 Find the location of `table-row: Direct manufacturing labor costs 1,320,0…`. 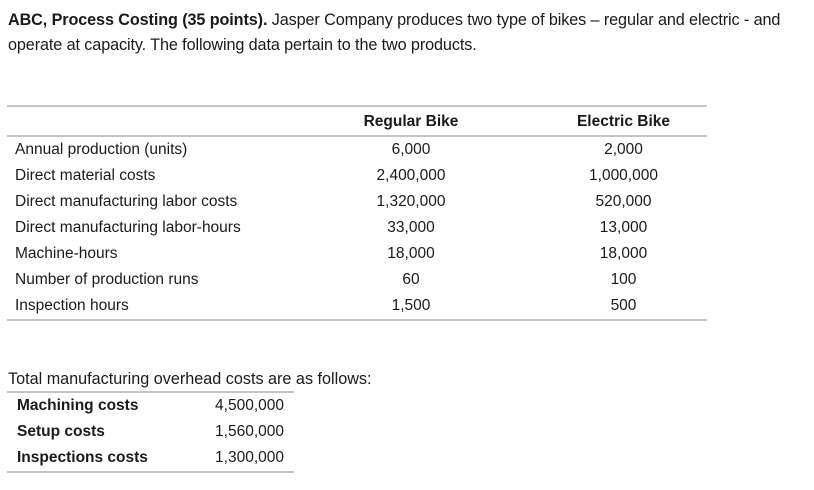

table-row: Direct manufacturing labor costs 1,320,0… is located at coordinates (357, 202).